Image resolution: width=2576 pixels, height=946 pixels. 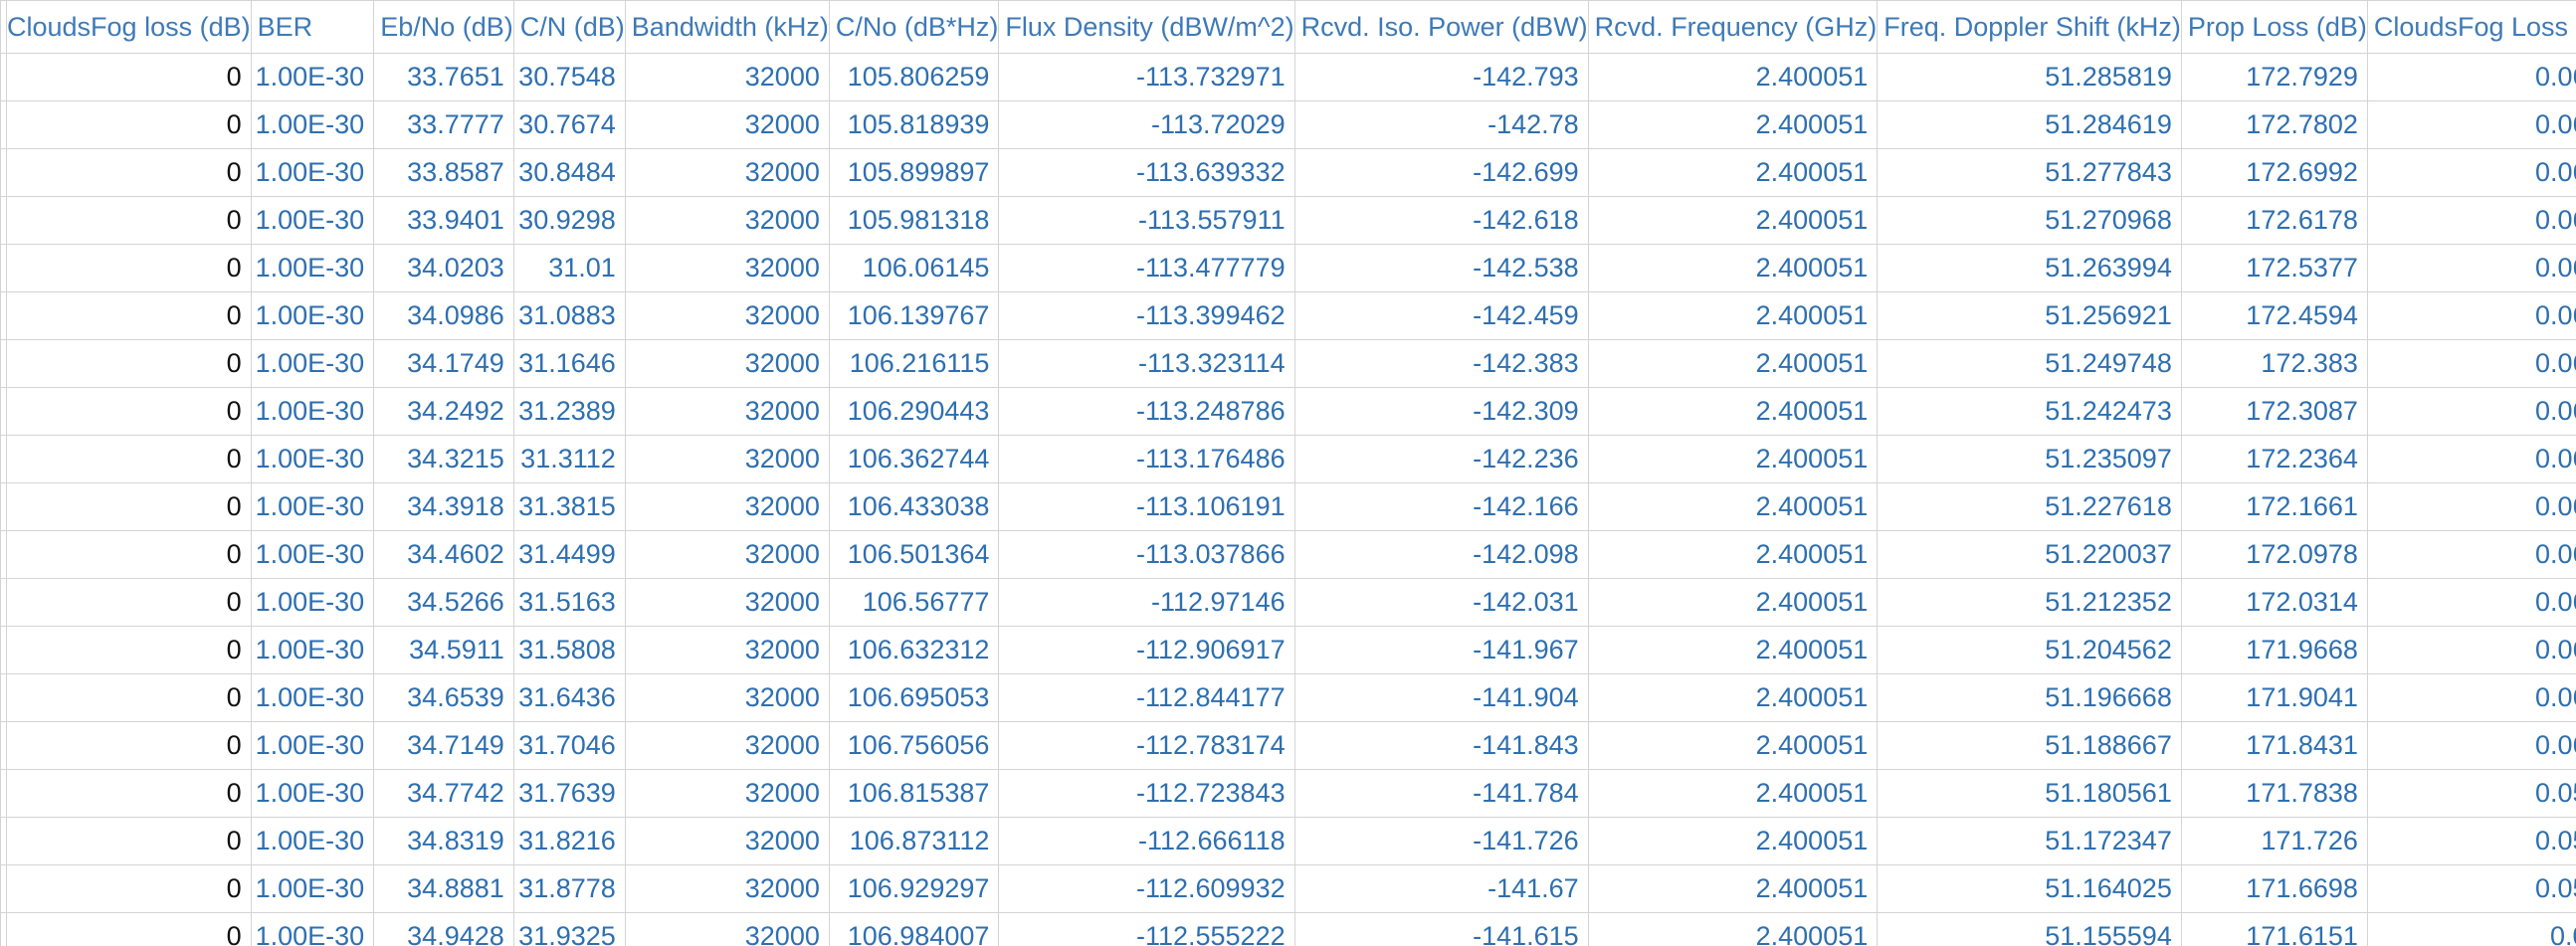 What do you see at coordinates (1441, 650) in the screenshot?
I see `table-cell: -141.967` at bounding box center [1441, 650].